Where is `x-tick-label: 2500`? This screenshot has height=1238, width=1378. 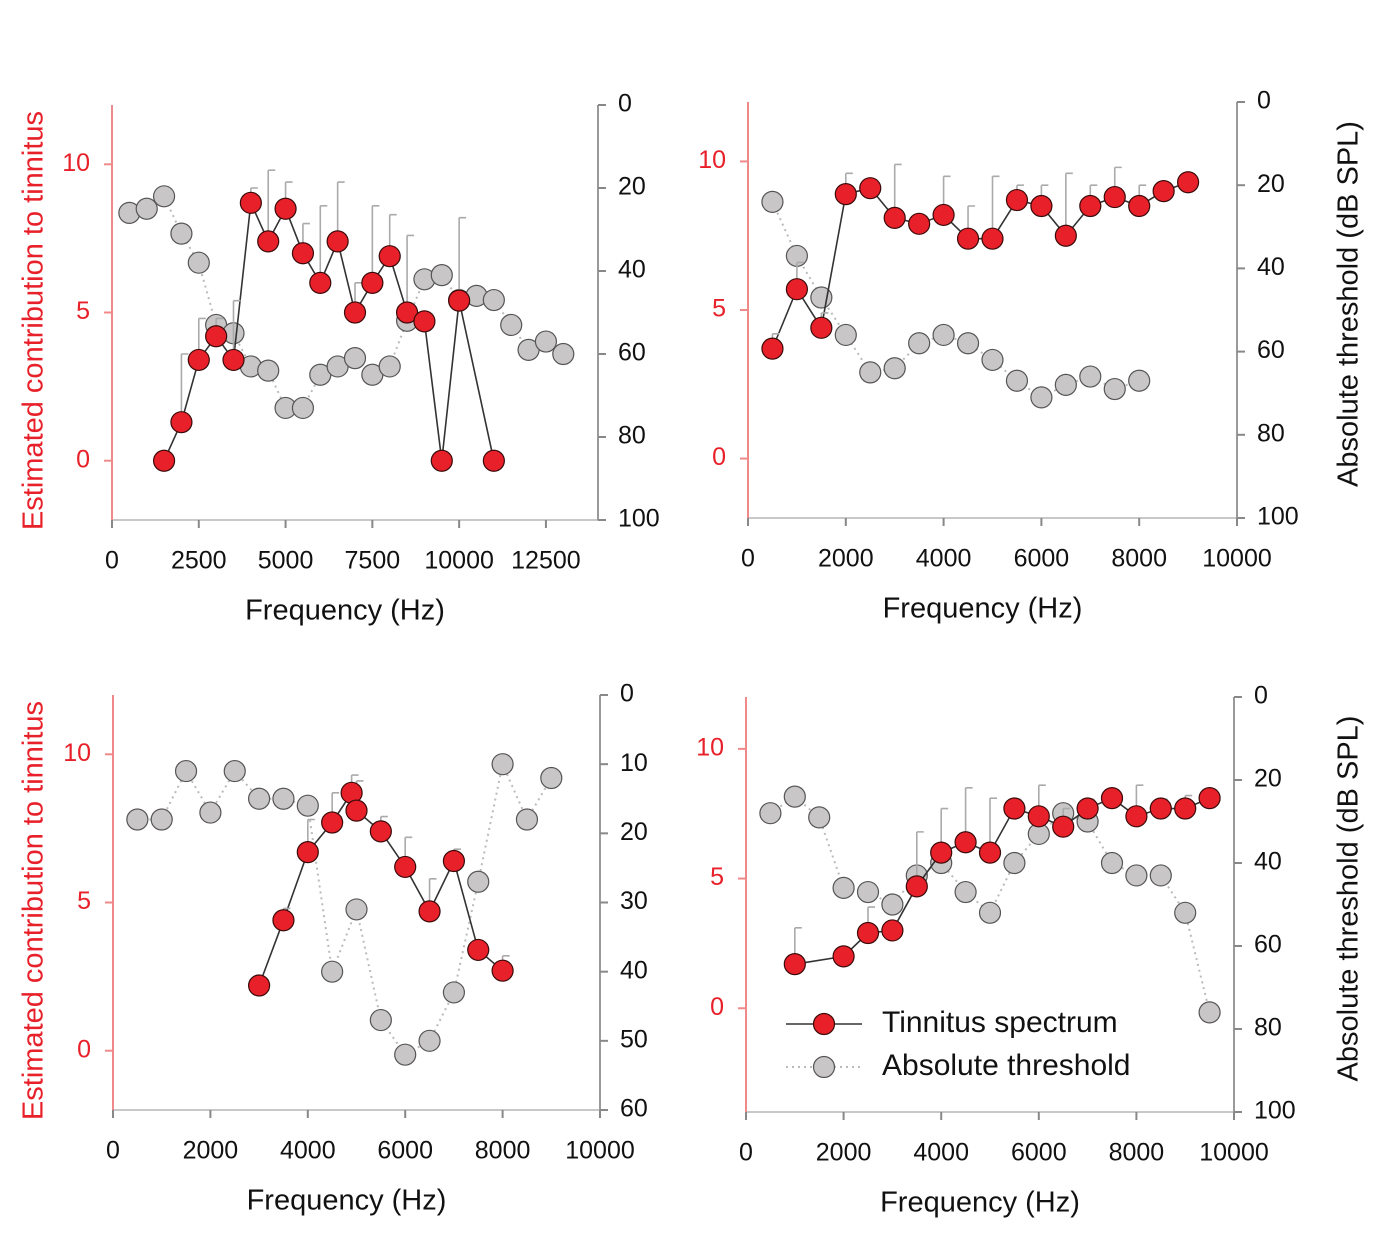 x-tick-label: 2500 is located at coordinates (199, 561).